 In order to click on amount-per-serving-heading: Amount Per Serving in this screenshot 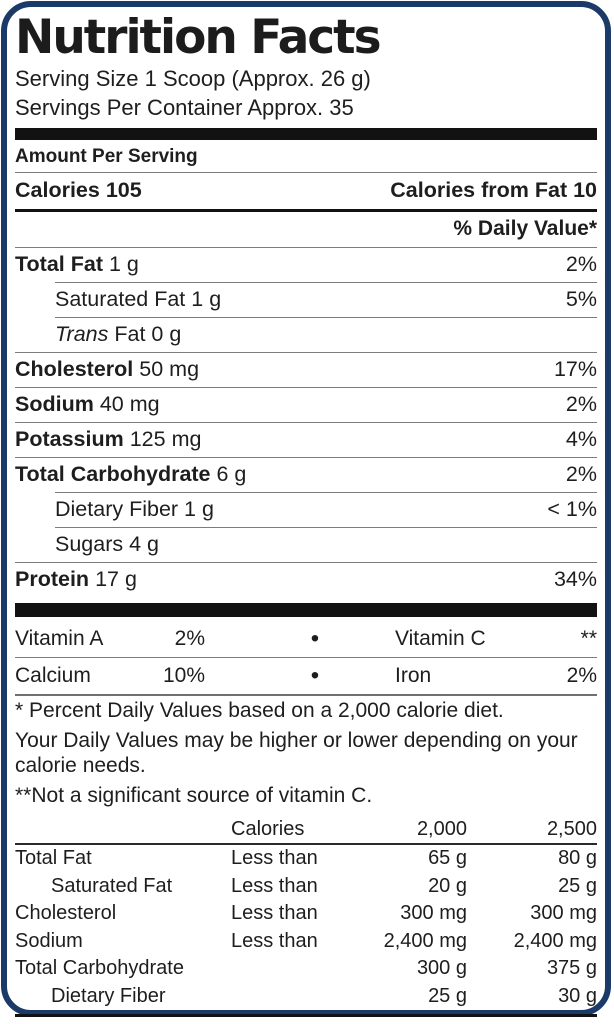, I will do `click(106, 156)`.